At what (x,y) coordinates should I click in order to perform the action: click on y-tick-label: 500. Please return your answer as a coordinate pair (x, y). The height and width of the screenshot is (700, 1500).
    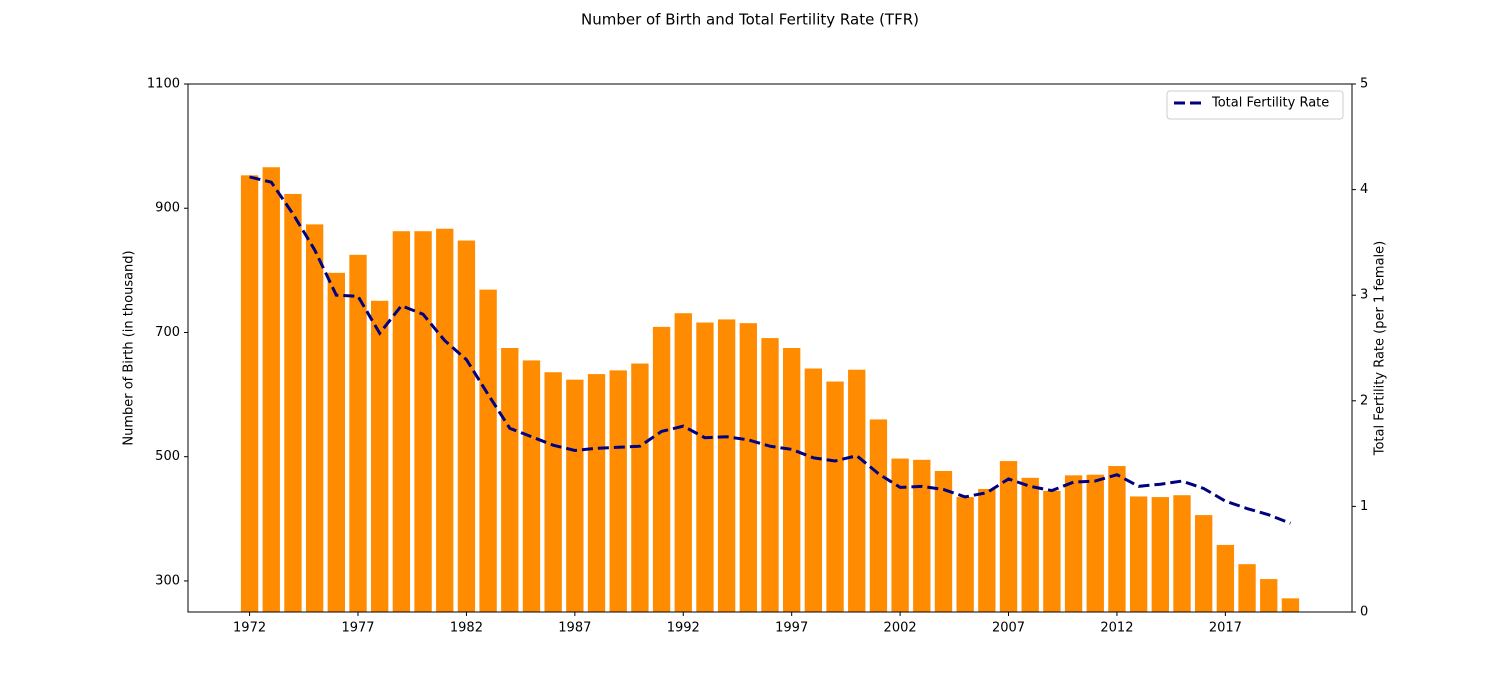
    Looking at the image, I should click on (167, 456).